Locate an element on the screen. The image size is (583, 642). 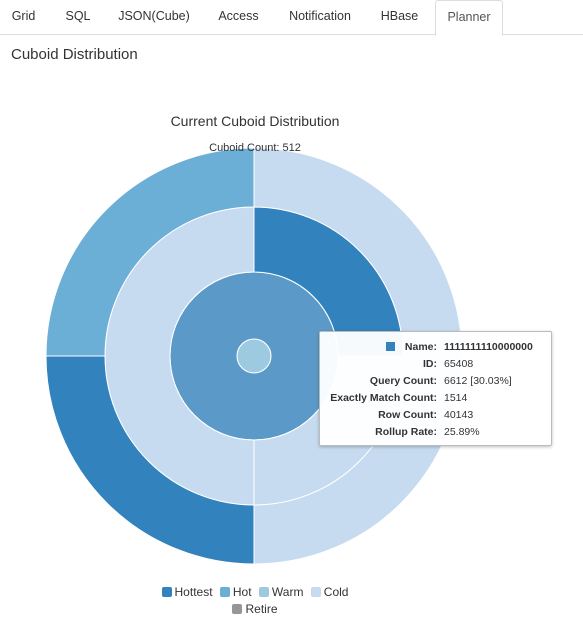
tooltip-color-swatch is located at coordinates (390, 346).